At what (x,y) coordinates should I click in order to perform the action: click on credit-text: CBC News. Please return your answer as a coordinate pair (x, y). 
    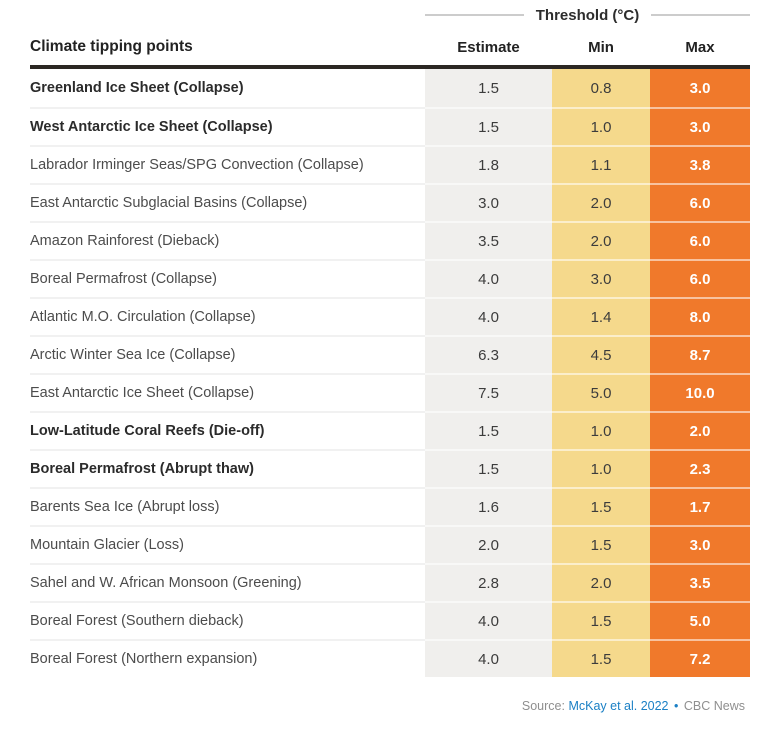
    Looking at the image, I should click on (714, 706).